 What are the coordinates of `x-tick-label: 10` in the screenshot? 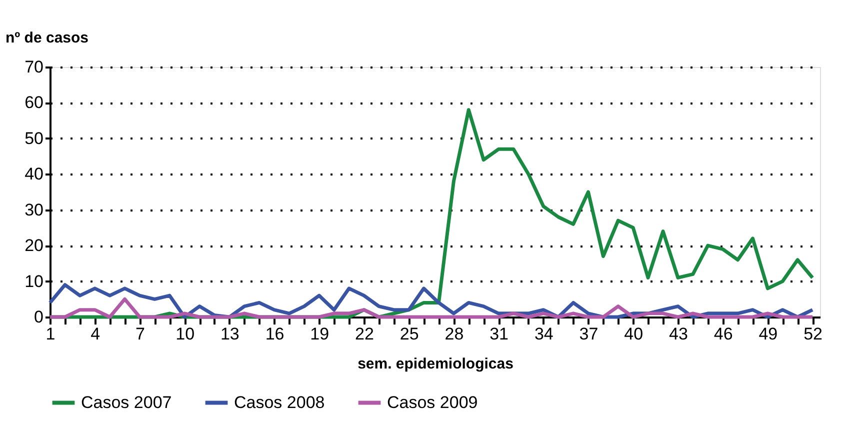 It's located at (185, 334).